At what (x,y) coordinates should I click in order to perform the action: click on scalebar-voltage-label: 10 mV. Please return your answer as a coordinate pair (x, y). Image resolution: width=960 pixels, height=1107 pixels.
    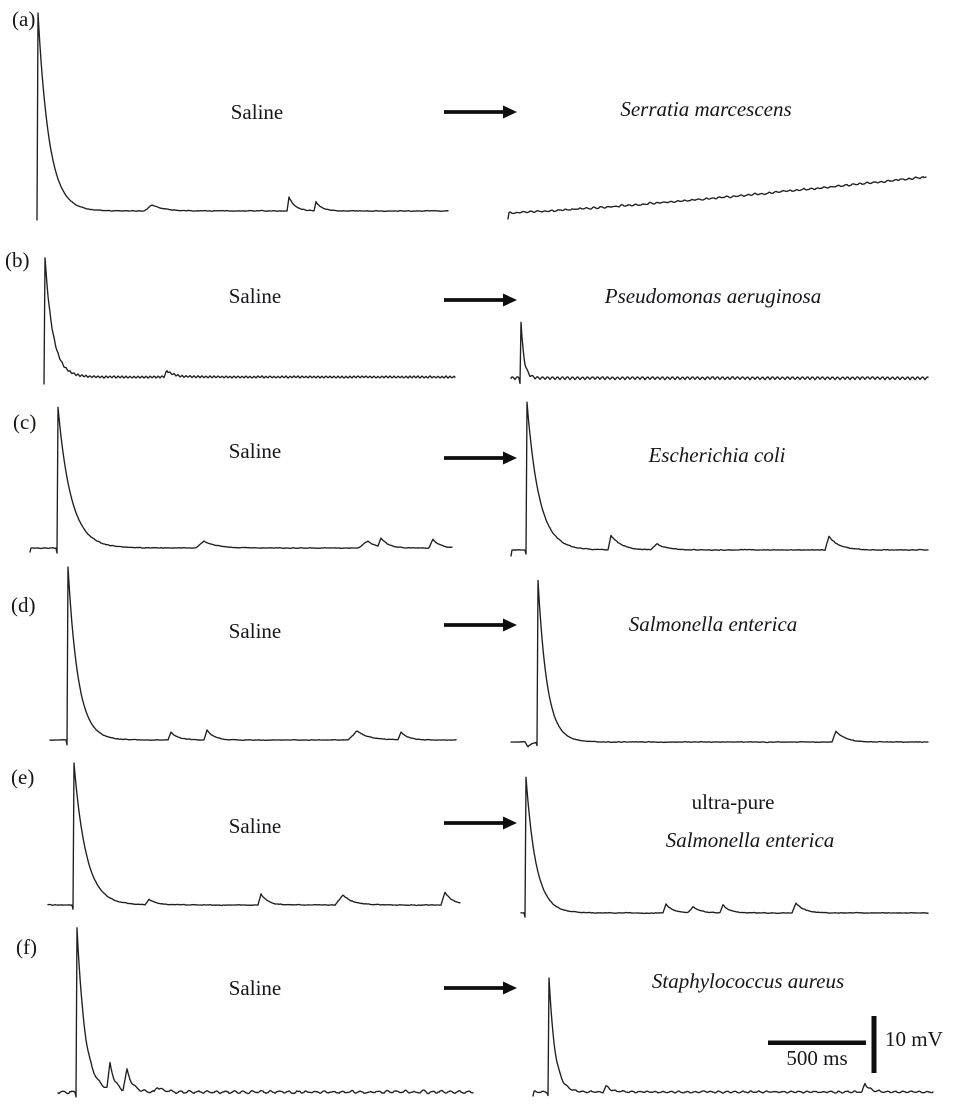
    Looking at the image, I should click on (914, 1039).